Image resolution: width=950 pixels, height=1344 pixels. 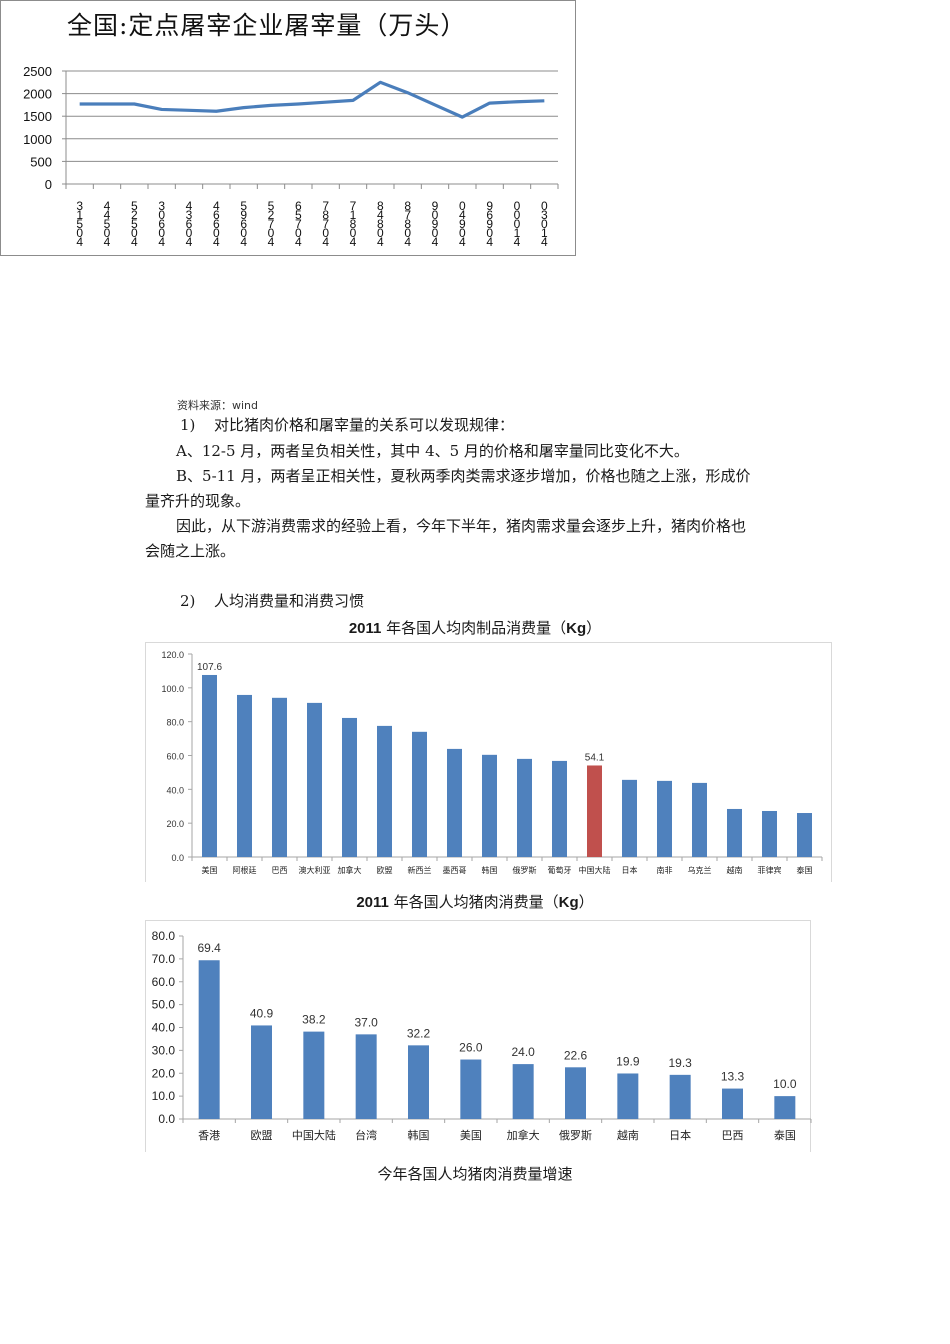 I want to click on point-b-text-line2: 量齐升的现象。, so click(x=198, y=501).